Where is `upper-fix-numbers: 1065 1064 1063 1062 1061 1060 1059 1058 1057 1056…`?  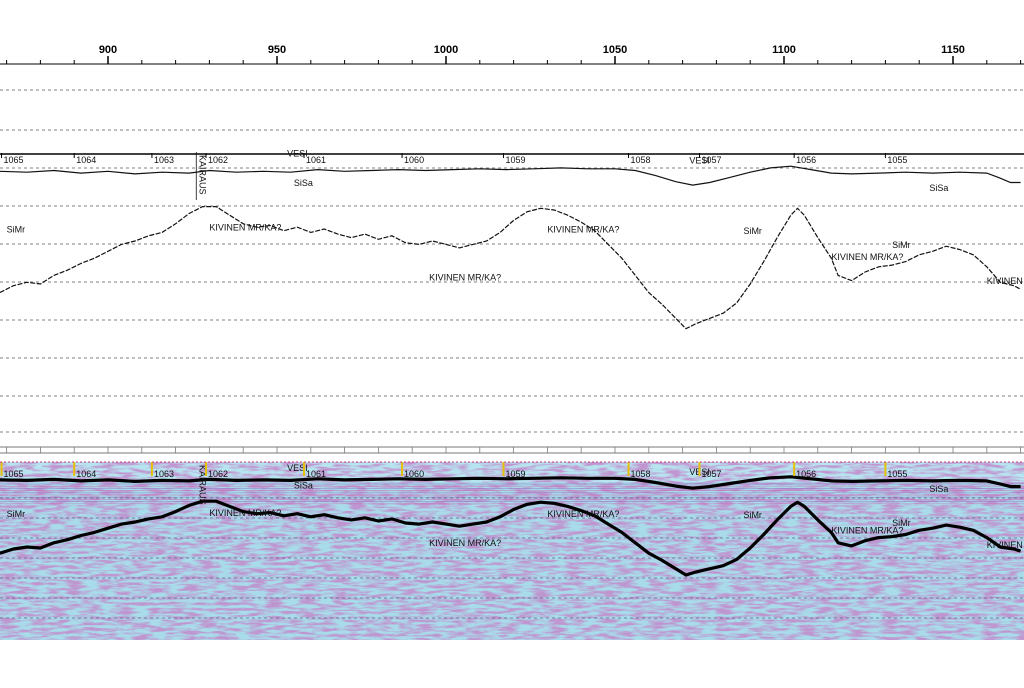
upper-fix-numbers: 1065 1064 1063 1062 1061 1060 1059 1058 1057 1056… is located at coordinates (454, 159).